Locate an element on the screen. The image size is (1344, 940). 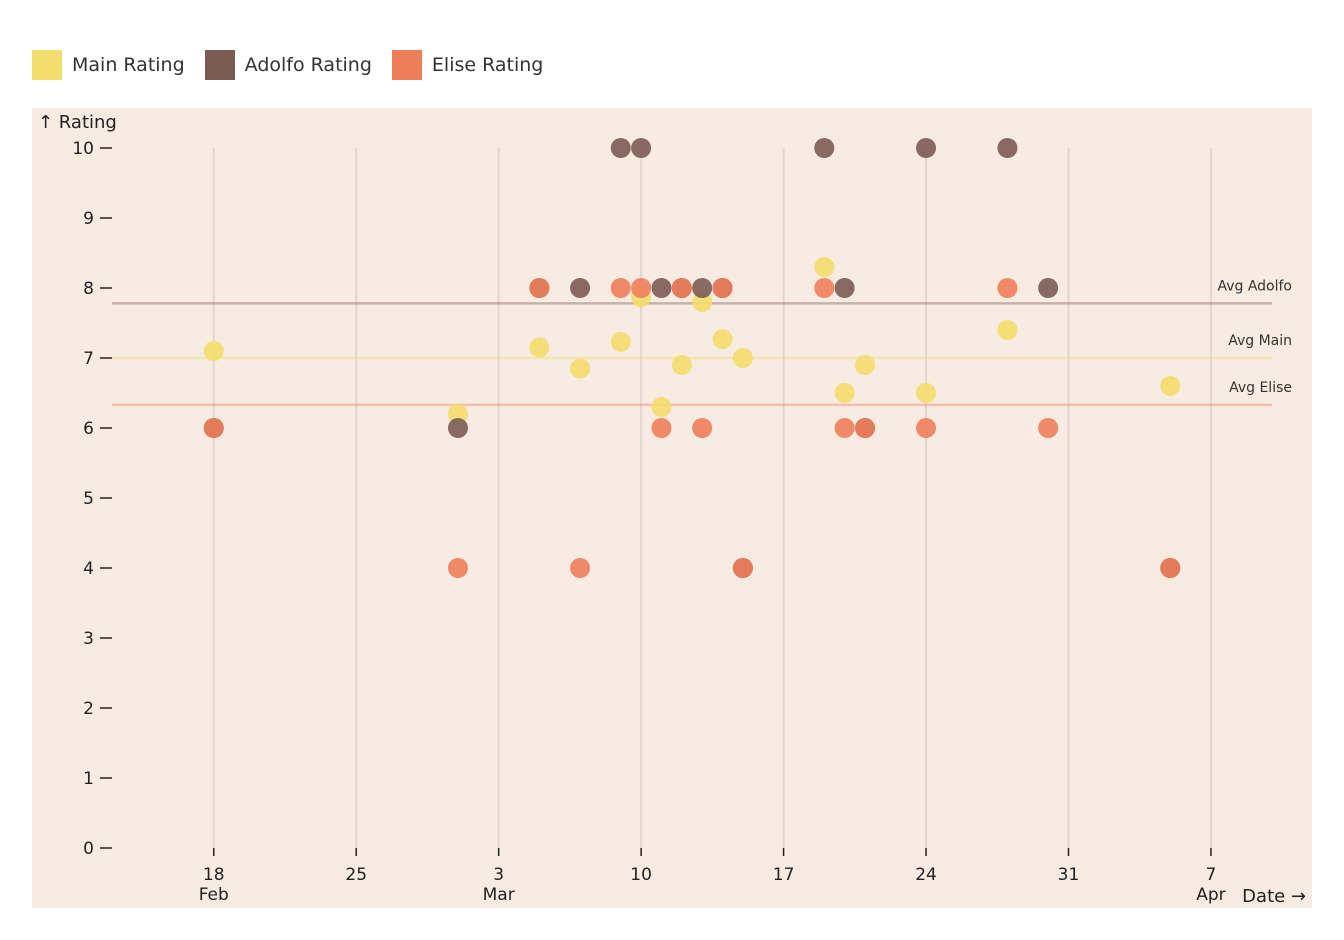
y-tick-label: 3 is located at coordinates (88, 639).